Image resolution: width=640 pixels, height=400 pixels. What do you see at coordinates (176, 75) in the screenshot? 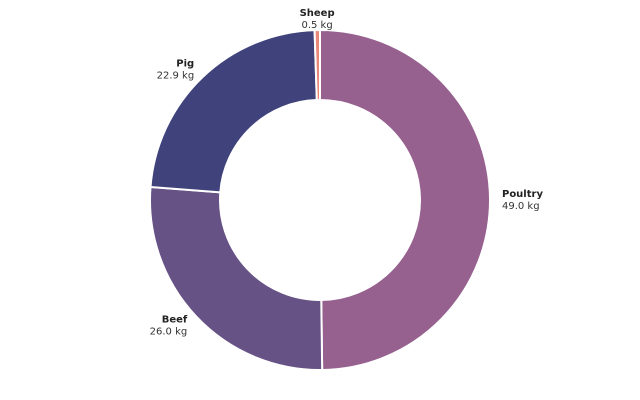
I see `slice-value-label: 22.9 kg` at bounding box center [176, 75].